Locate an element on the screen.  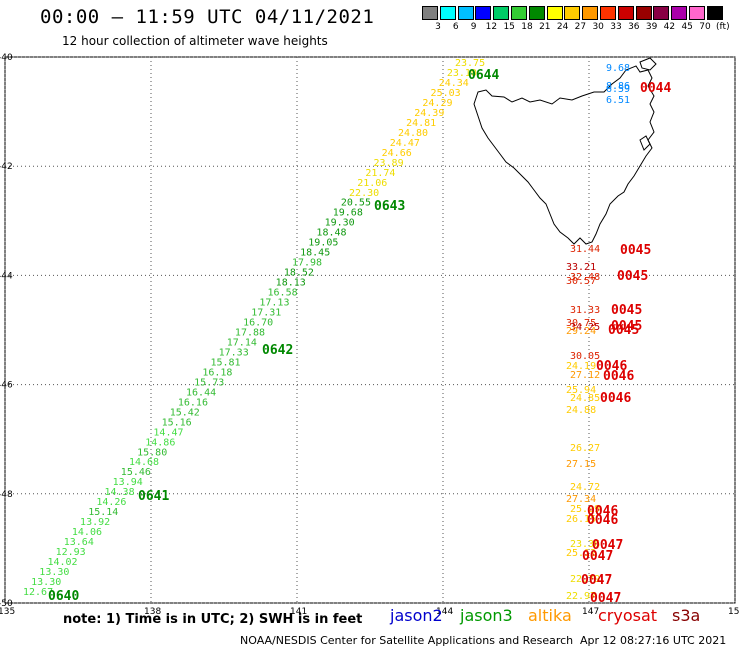
track-time-label: 0641 is located at coordinates (153, 496).